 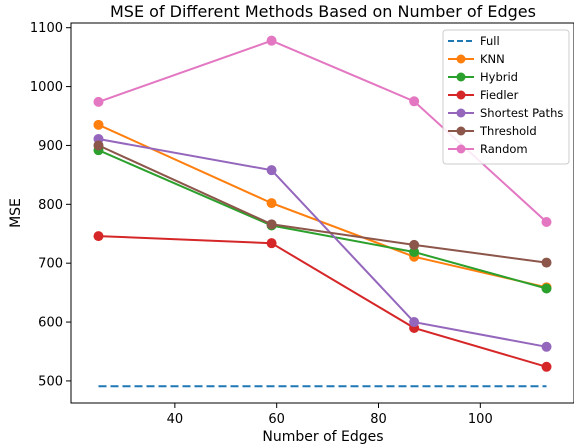 What do you see at coordinates (46, 28) in the screenshot?
I see `y-tick-label: 1100` at bounding box center [46, 28].